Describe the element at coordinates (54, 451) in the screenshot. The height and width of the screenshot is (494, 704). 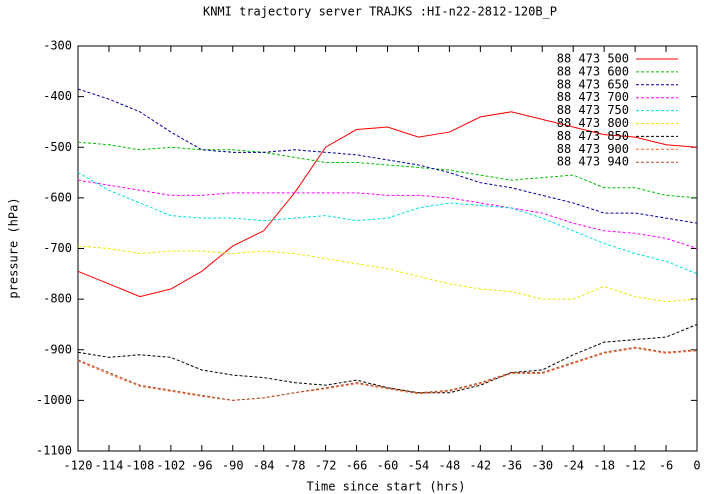
I see `y-tick-label: -1100` at that location.